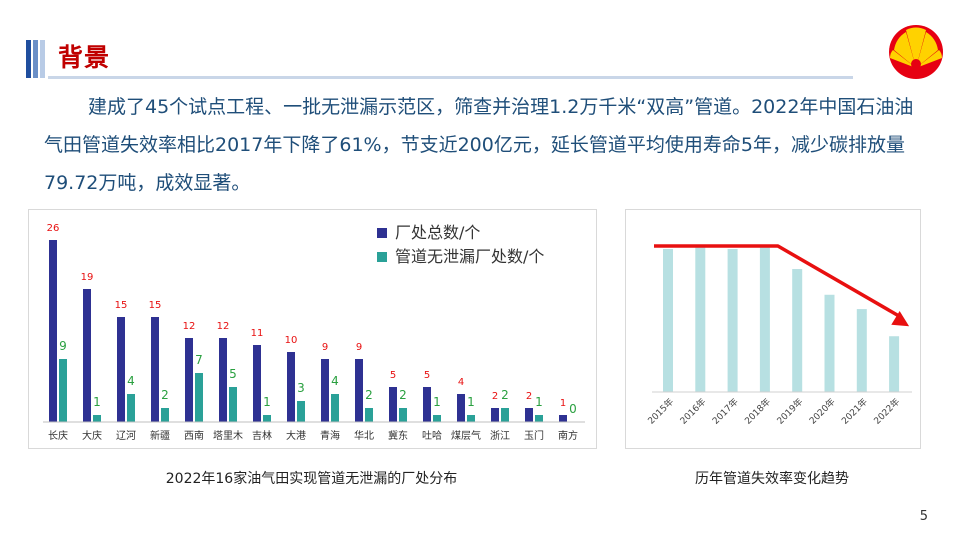  What do you see at coordinates (778, 281) in the screenshot?
I see `trend-arrow-line` at bounding box center [778, 281].